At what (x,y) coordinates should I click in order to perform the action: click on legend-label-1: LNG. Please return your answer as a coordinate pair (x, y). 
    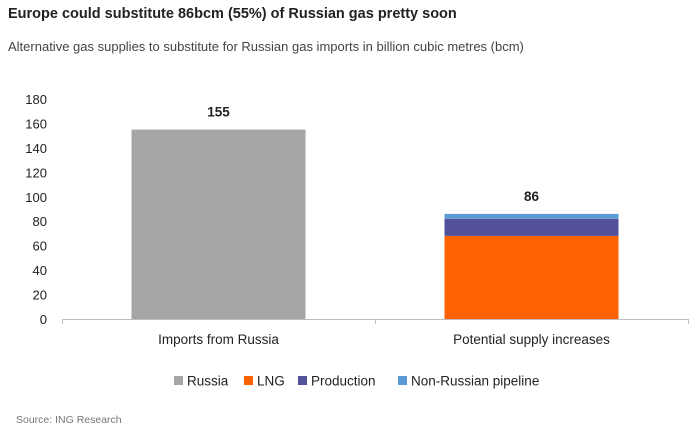
    Looking at the image, I should click on (271, 381).